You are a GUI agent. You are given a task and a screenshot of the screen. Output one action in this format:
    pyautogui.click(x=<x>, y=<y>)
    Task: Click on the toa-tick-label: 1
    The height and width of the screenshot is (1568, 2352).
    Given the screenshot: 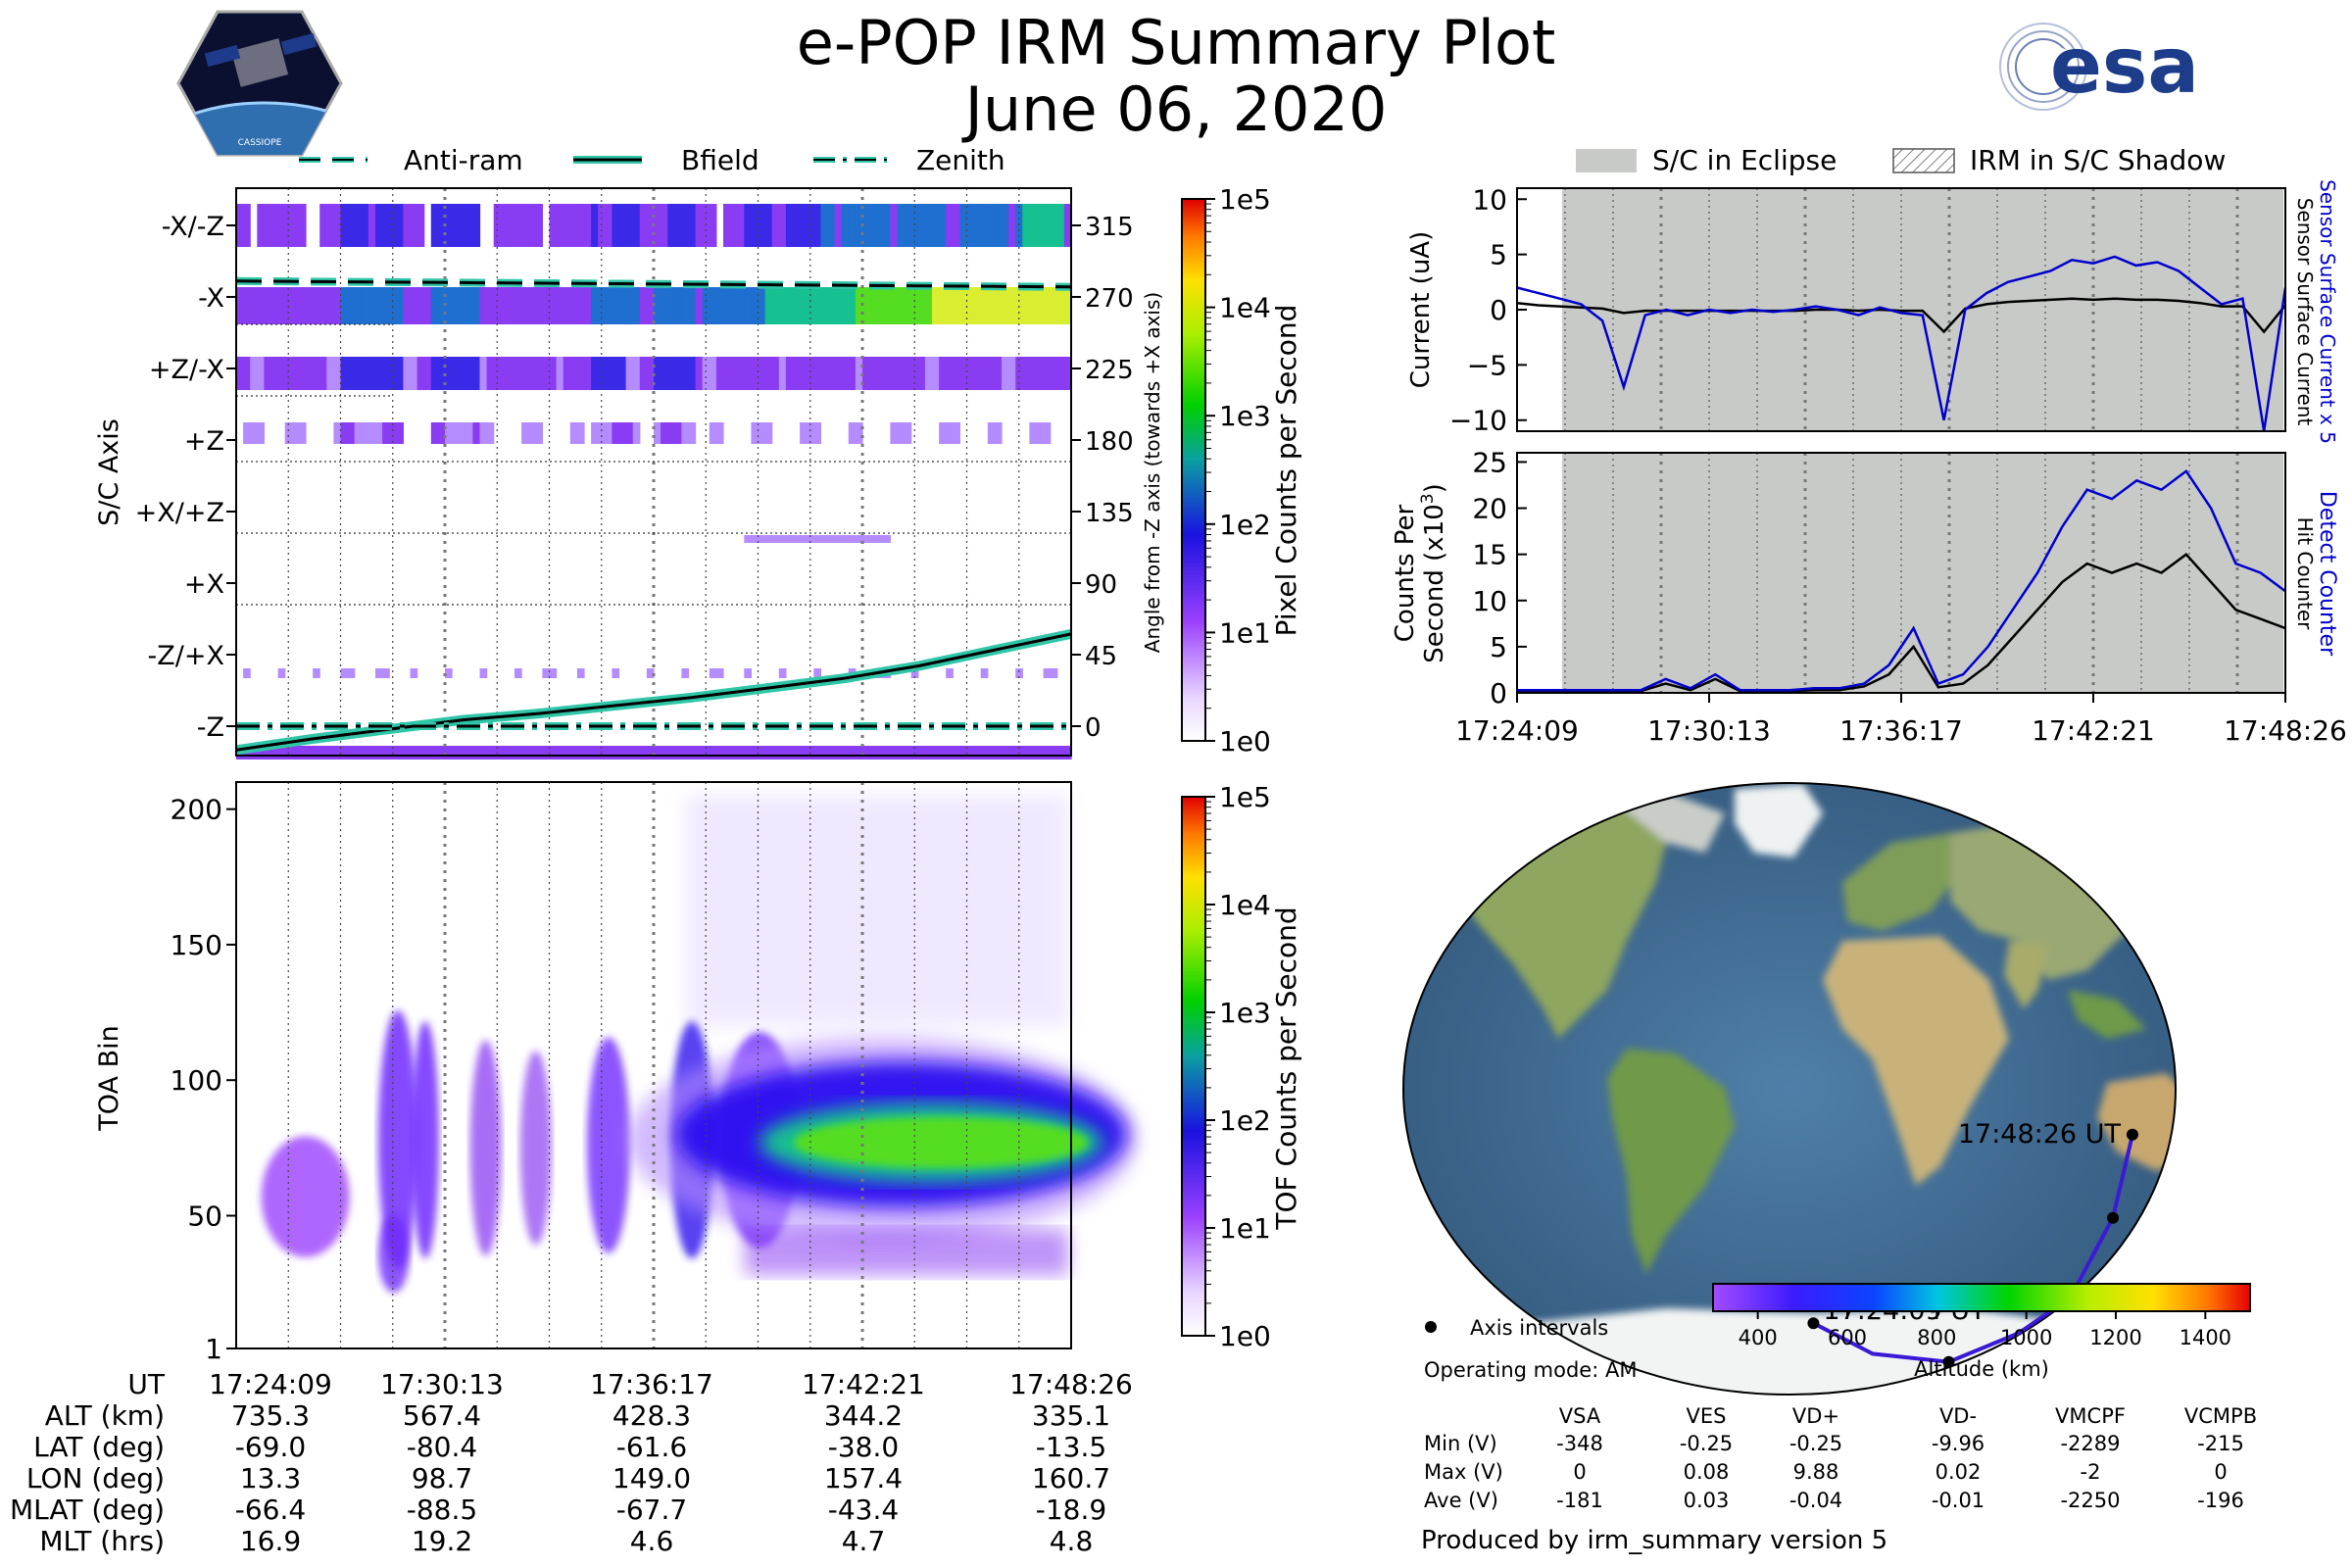 What is the action you would take?
    pyautogui.click(x=213, y=1349)
    